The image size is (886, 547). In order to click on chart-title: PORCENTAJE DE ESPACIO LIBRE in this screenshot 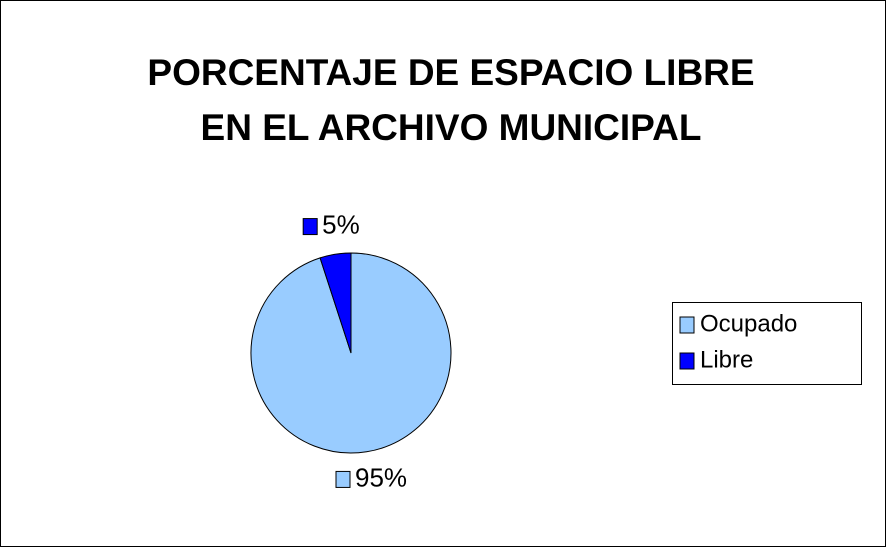, I will do `click(450, 72)`.